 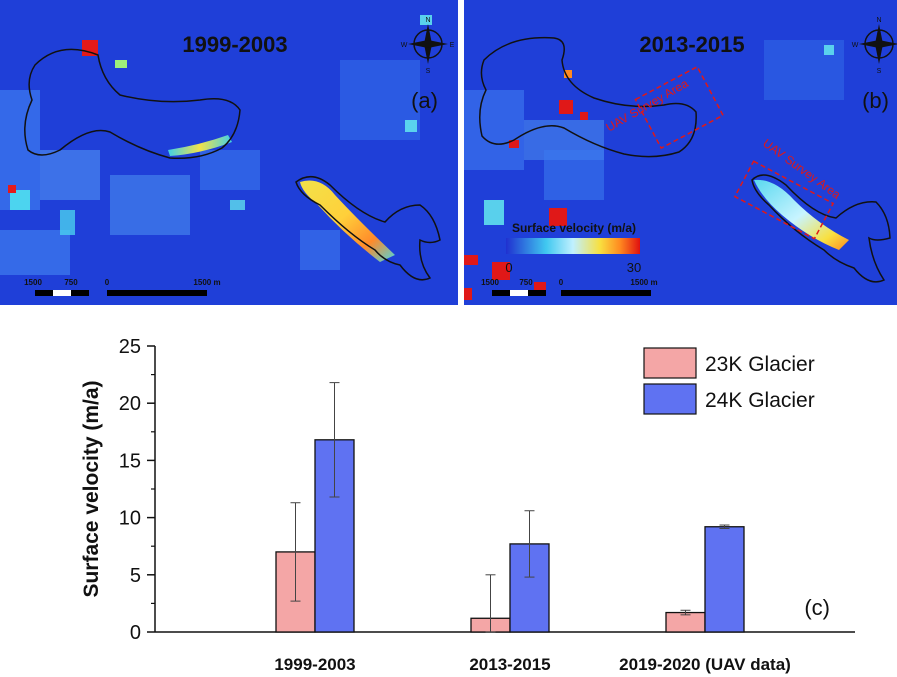 What do you see at coordinates (508, 267) in the screenshot?
I see `color-bar-min: 0` at bounding box center [508, 267].